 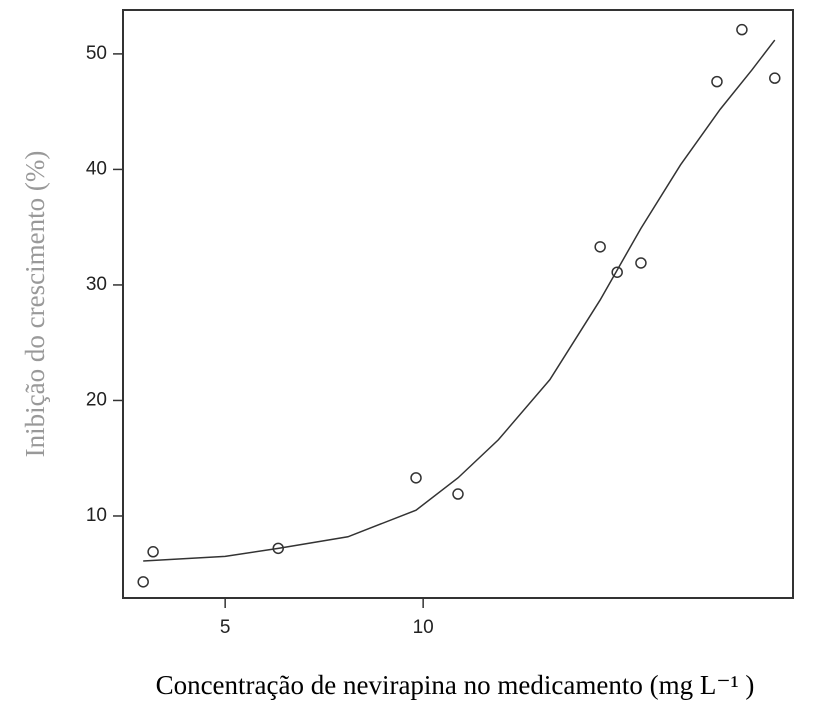 I want to click on x-tick-label: 10, so click(x=423, y=627).